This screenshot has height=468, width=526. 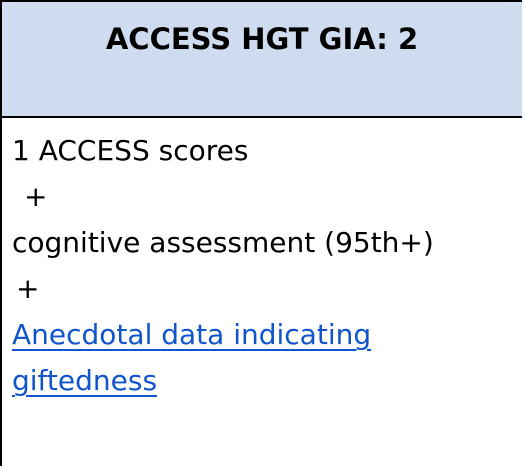 I want to click on cognitive-assessment-text: cognitive assessment (95th+), so click(x=223, y=242).